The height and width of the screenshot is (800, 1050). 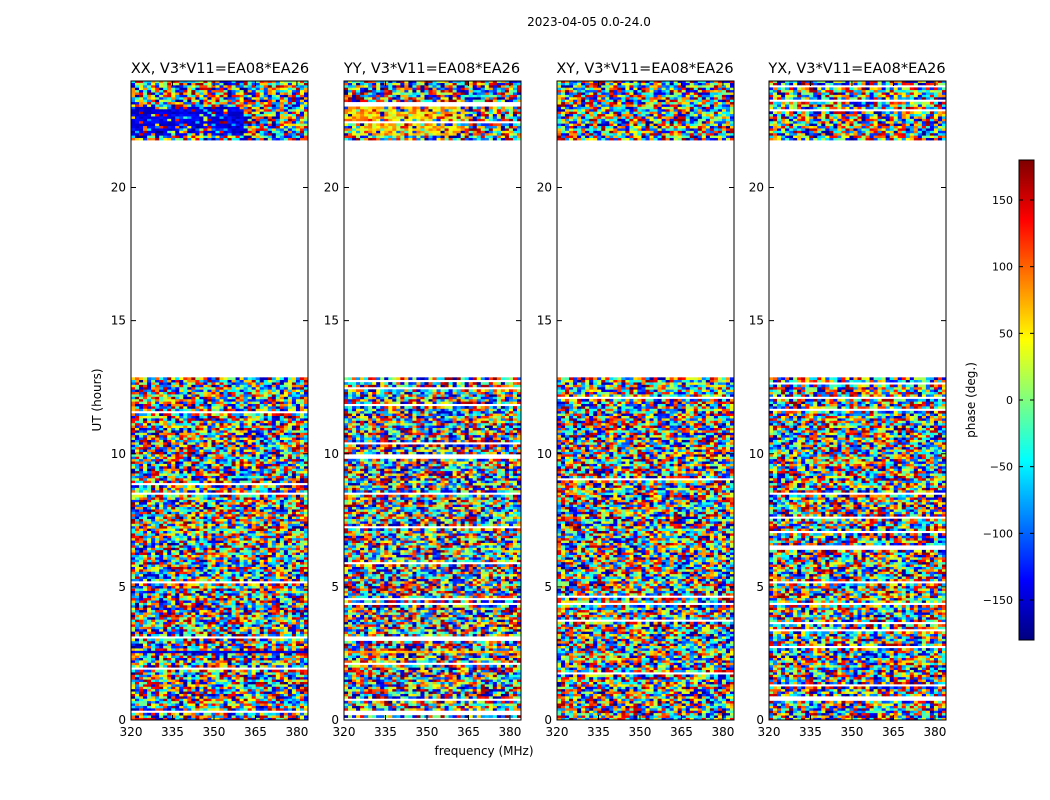 What do you see at coordinates (1001, 467) in the screenshot?
I see `colorbar-tick-label: −50` at bounding box center [1001, 467].